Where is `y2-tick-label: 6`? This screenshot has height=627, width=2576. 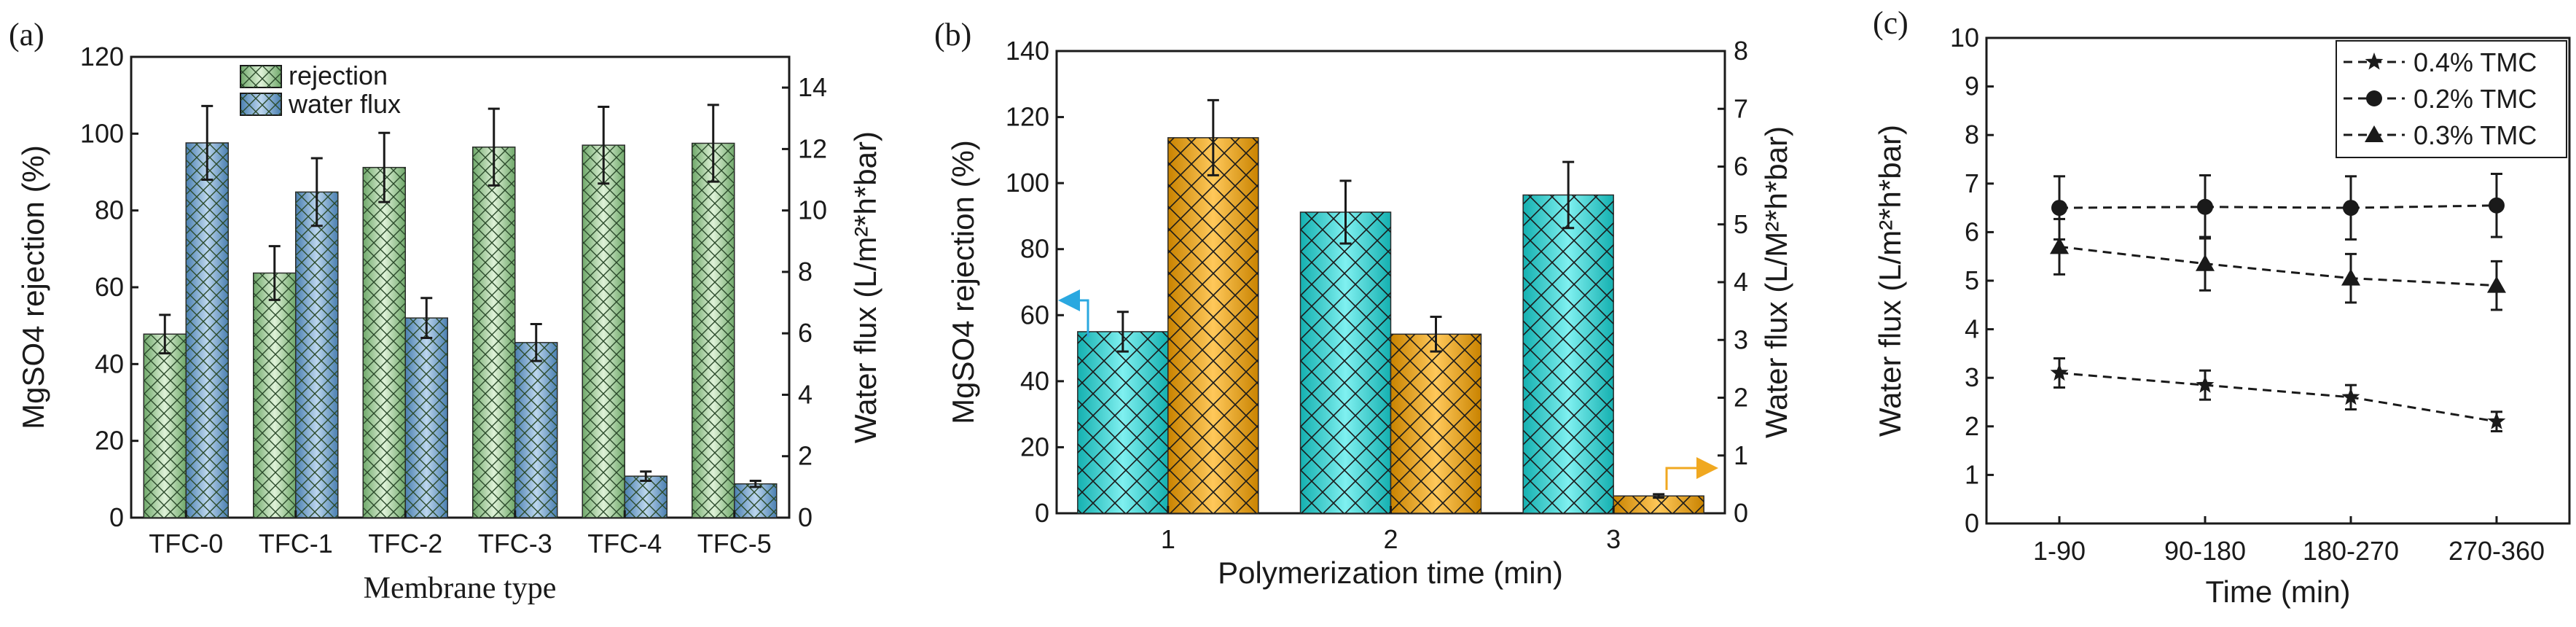
y2-tick-label: 6 is located at coordinates (805, 333).